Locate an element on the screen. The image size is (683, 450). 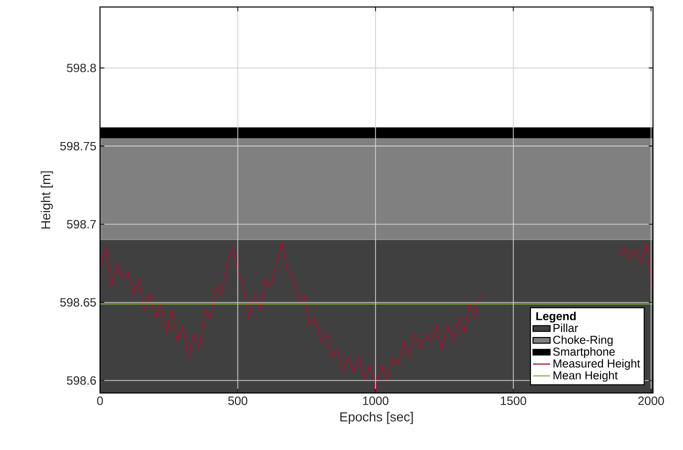
legend-label: Measured Height is located at coordinates (597, 364).